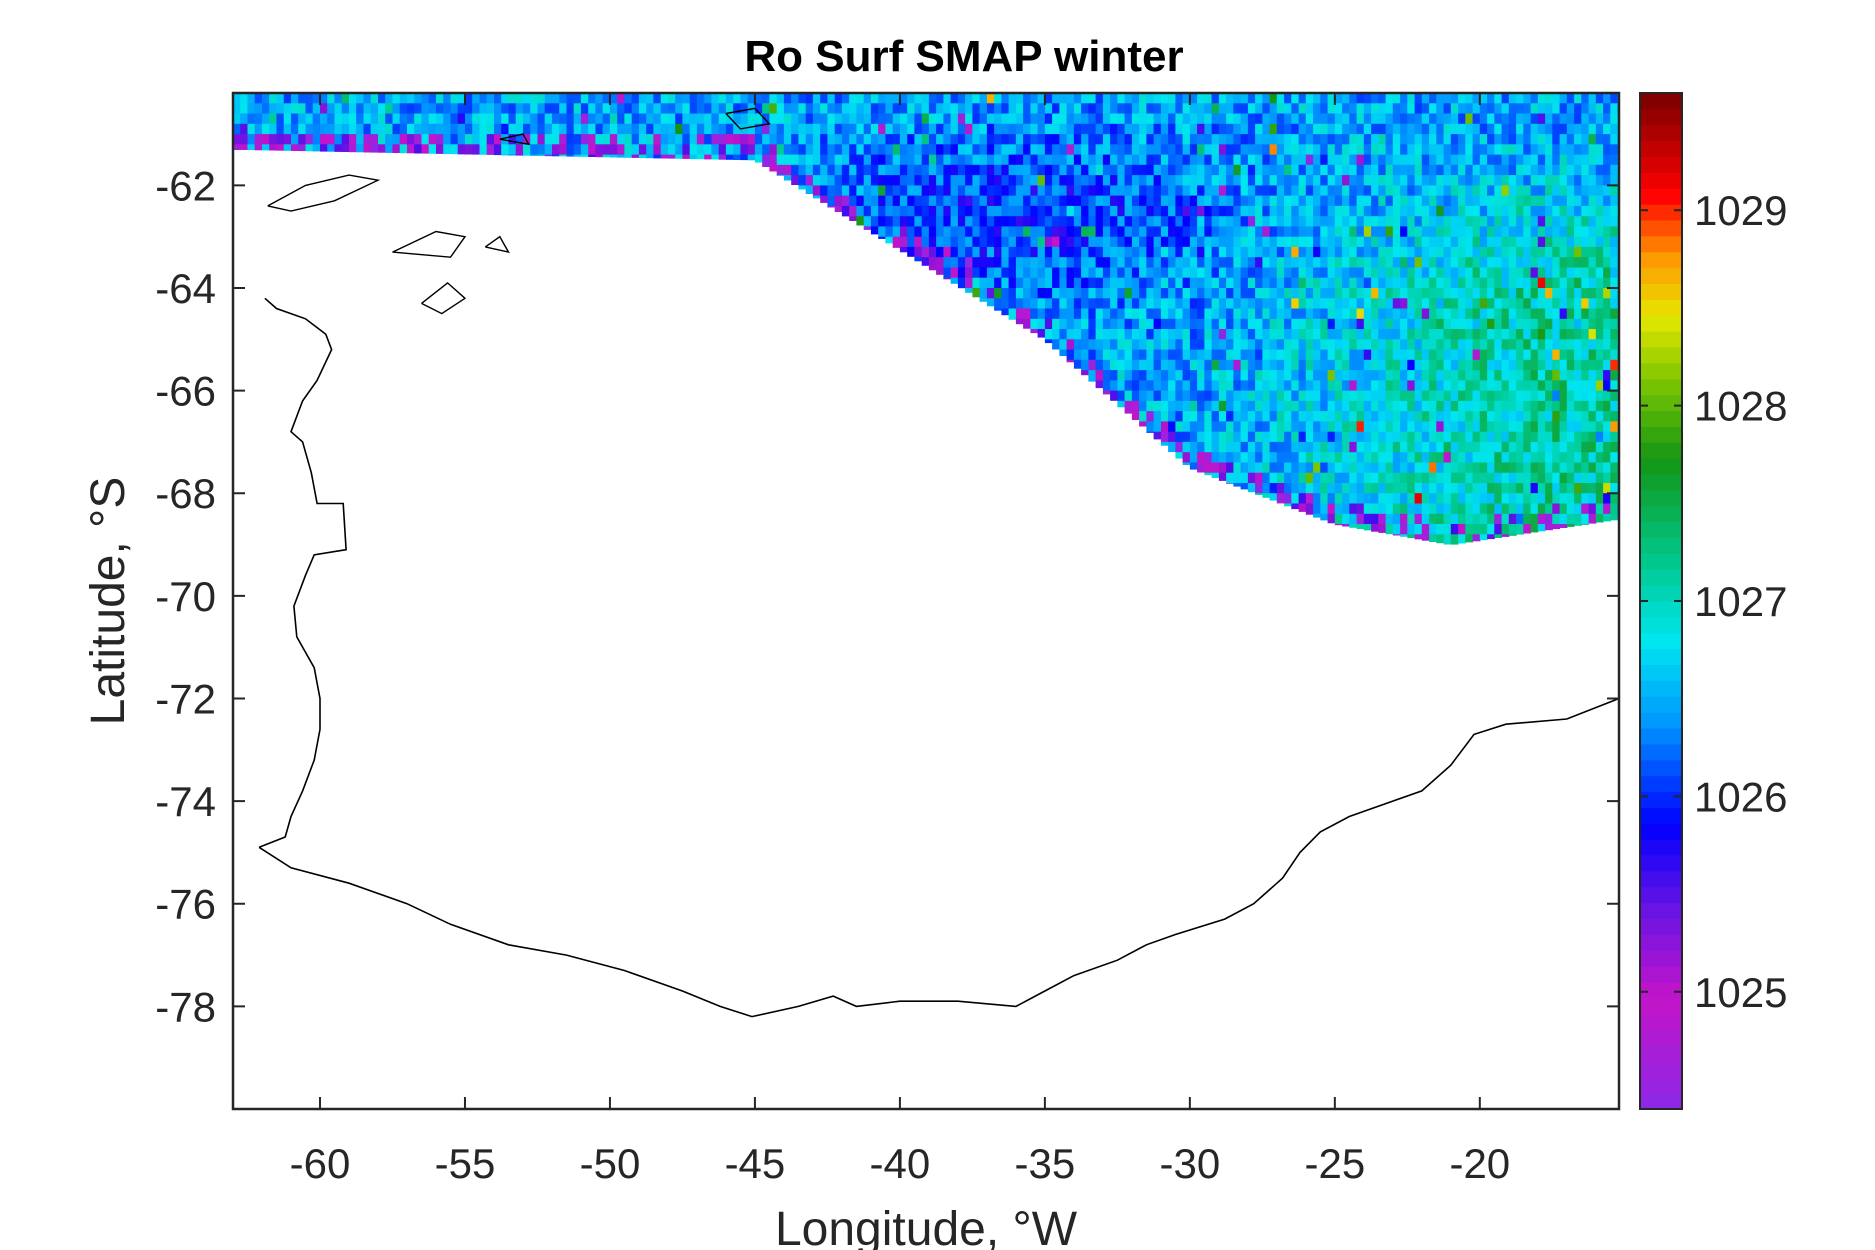 Image resolution: width=1875 pixels, height=1250 pixels. Describe the element at coordinates (320, 1163) in the screenshot. I see `x-tick-label: -60` at that location.